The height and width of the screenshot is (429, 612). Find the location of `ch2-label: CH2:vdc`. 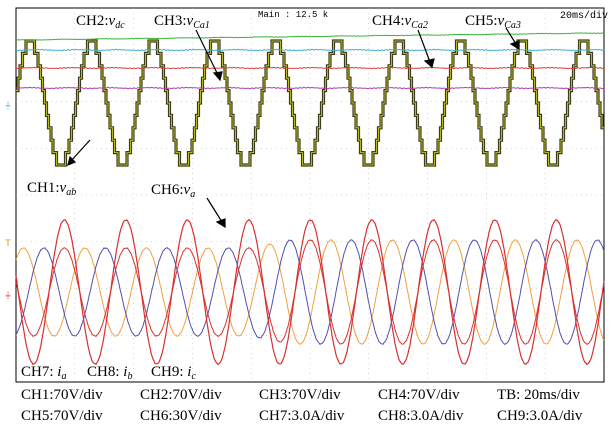

ch2-label: CH2:vdc is located at coordinates (100, 22).